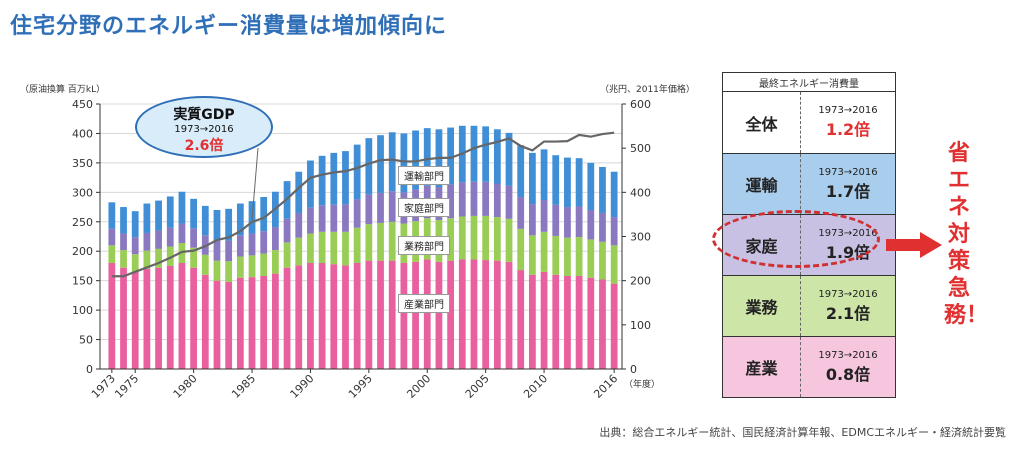 The width and height of the screenshot is (1024, 469). Describe the element at coordinates (809, 183) in the screenshot. I see `sector-row: 運輸 1973→2016 1.7倍` at that location.